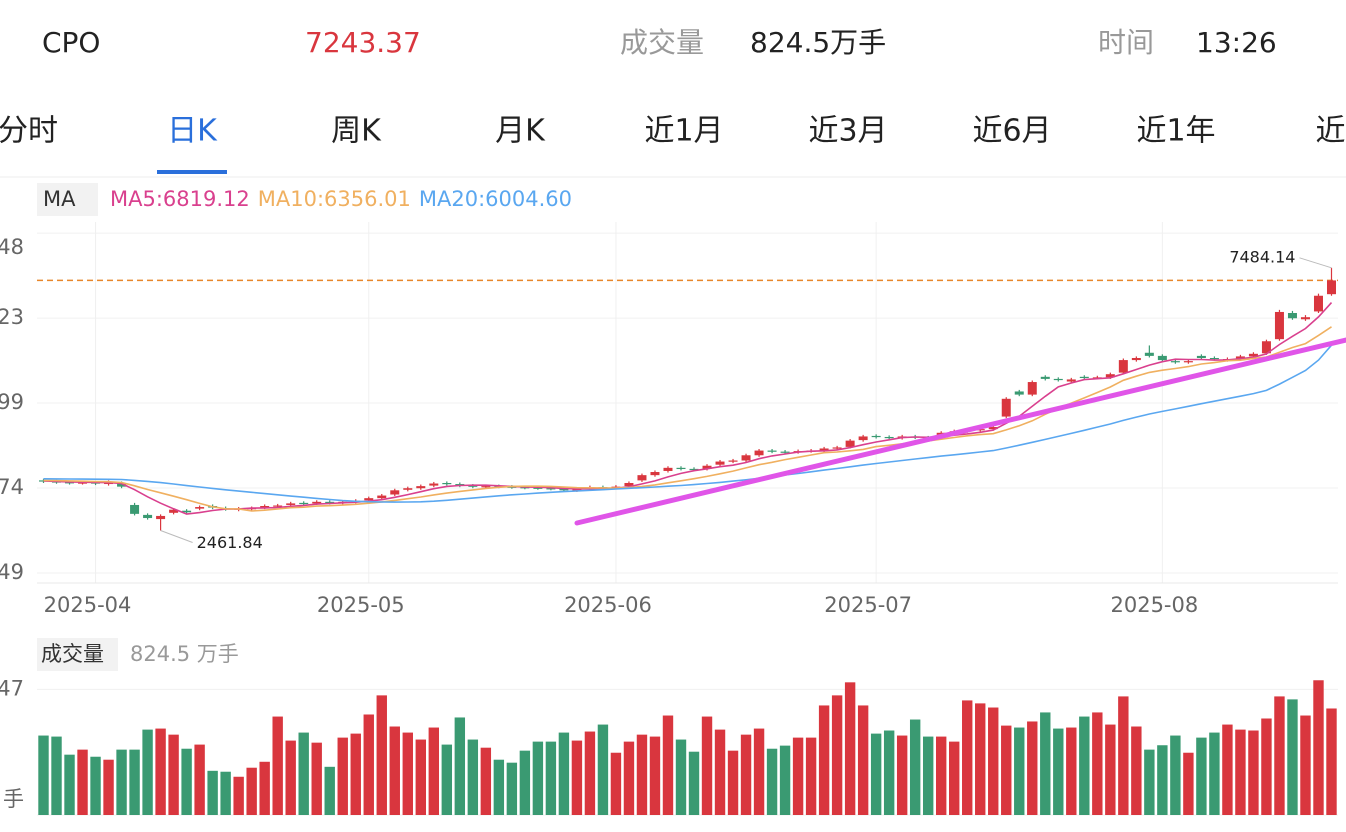 The width and height of the screenshot is (1346, 832). What do you see at coordinates (1011, 131) in the screenshot?
I see `tab: 近6月` at bounding box center [1011, 131].